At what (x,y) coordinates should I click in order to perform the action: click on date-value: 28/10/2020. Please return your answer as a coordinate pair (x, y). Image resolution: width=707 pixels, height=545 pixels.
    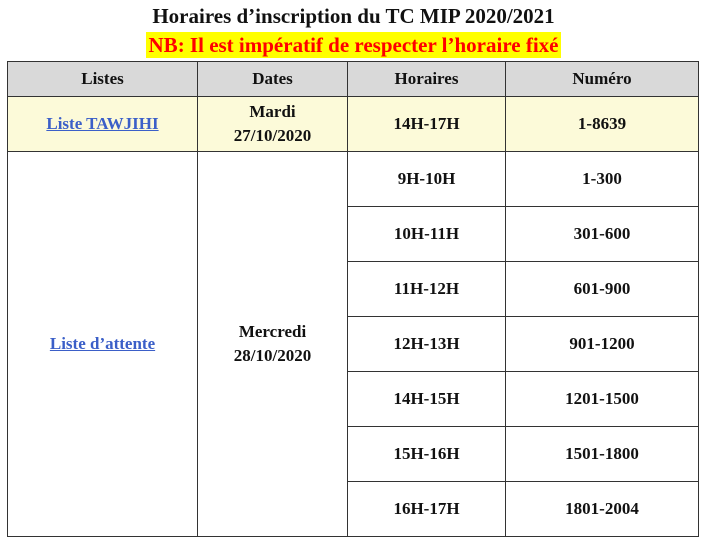
    Looking at the image, I should click on (272, 355).